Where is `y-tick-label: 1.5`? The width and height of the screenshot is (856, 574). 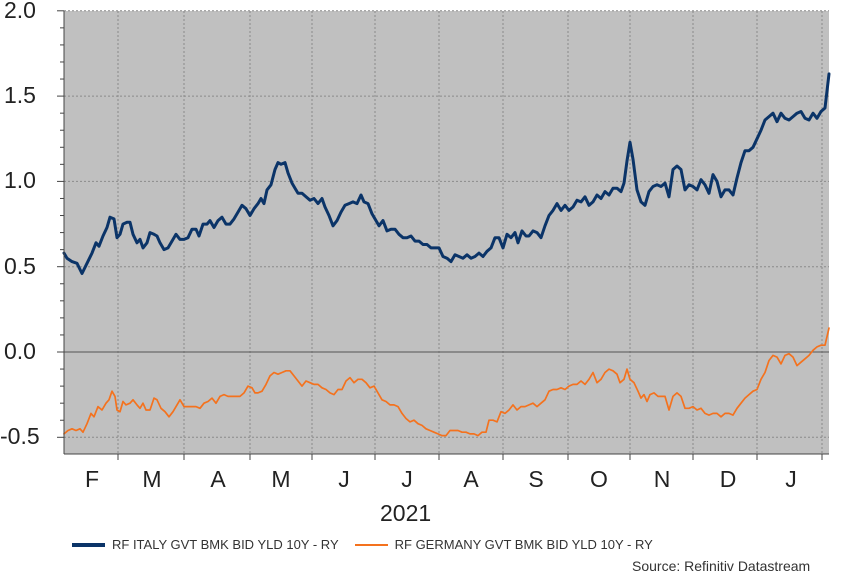
y-tick-label: 1.5 is located at coordinates (20, 95).